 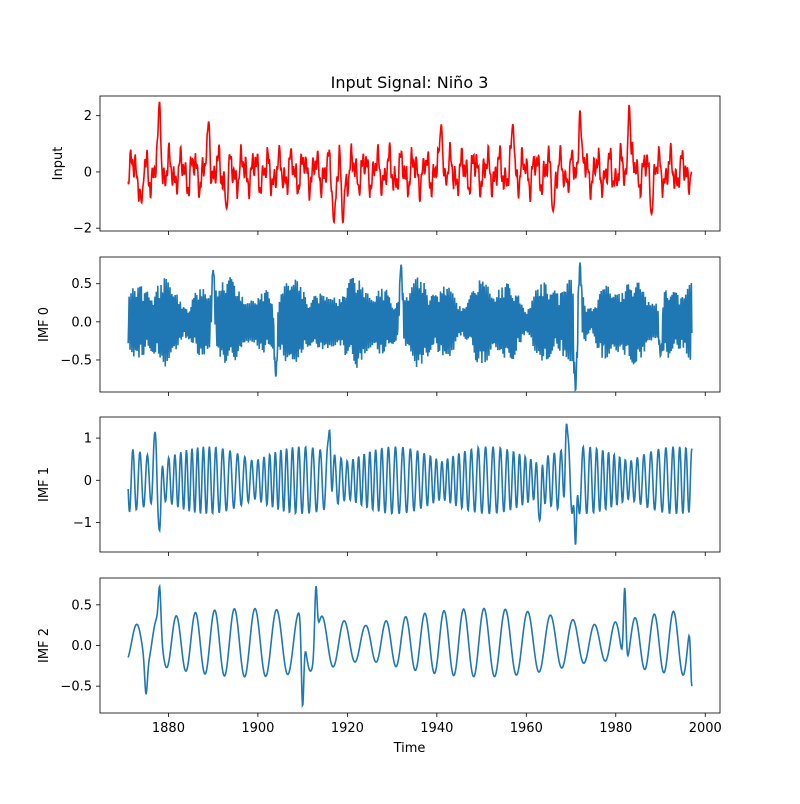 I want to click on y-axis-label-1: IMF 0, so click(x=44, y=324).